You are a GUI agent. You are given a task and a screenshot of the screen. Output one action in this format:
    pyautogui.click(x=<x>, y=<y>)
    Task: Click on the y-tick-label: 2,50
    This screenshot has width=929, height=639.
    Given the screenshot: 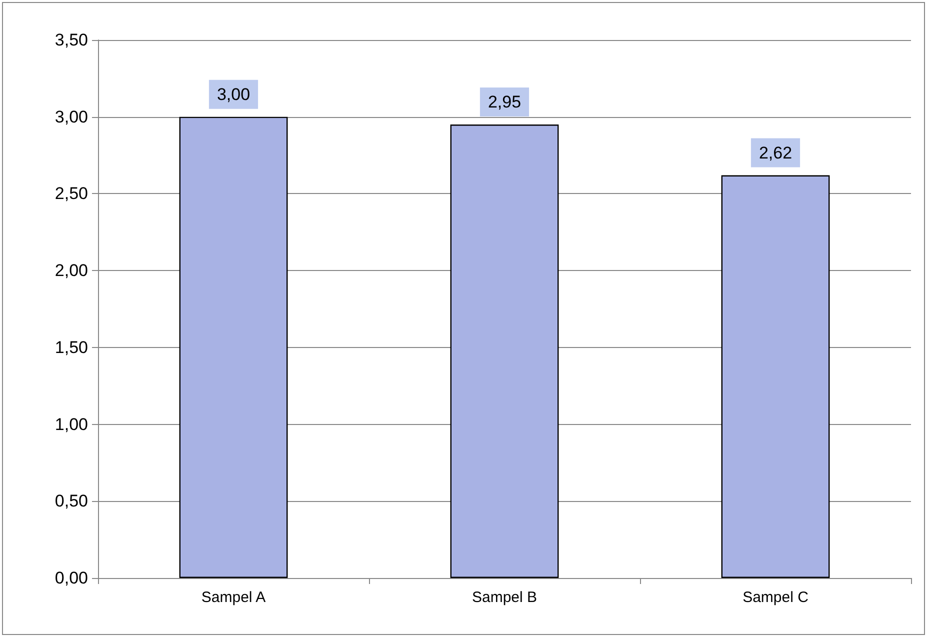 What is the action you would take?
    pyautogui.click(x=71, y=194)
    